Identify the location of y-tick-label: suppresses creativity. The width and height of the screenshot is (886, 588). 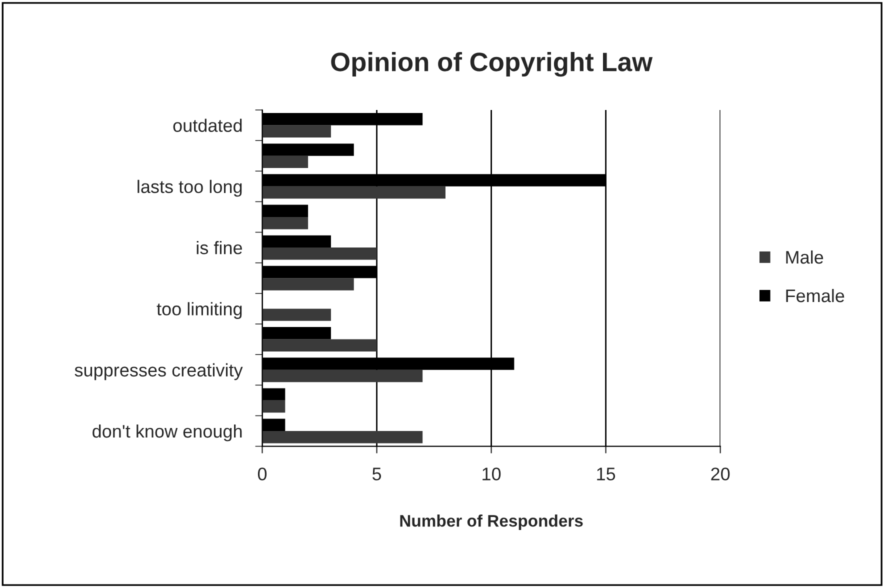
(158, 371).